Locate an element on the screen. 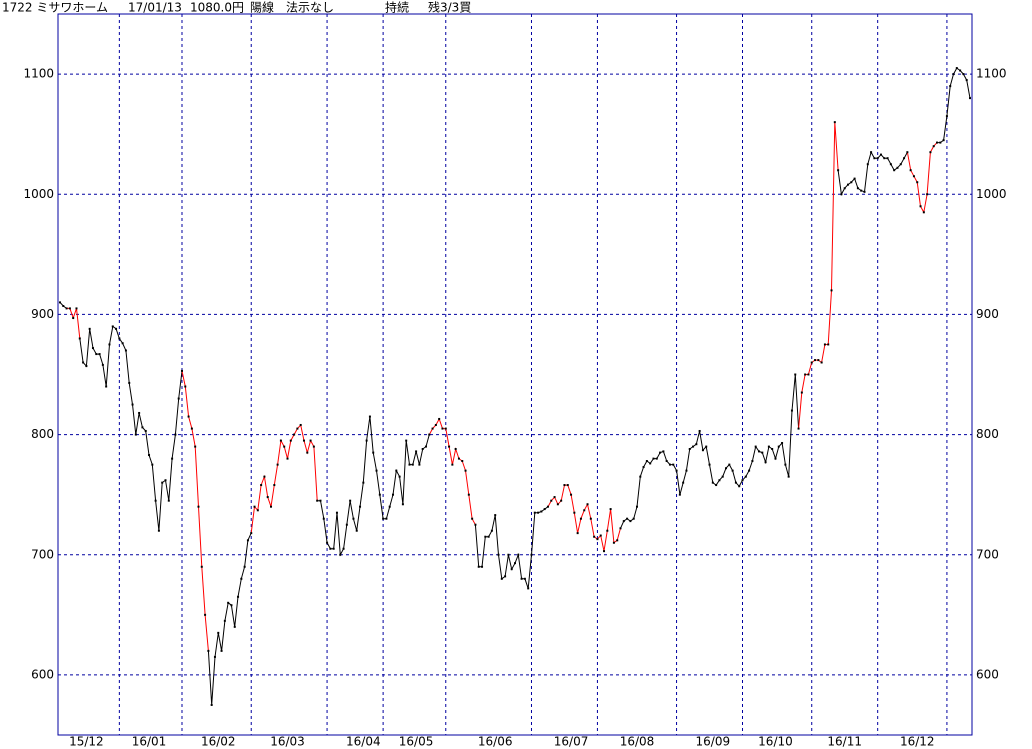  y-tick-label: 1000 is located at coordinates (38, 194).